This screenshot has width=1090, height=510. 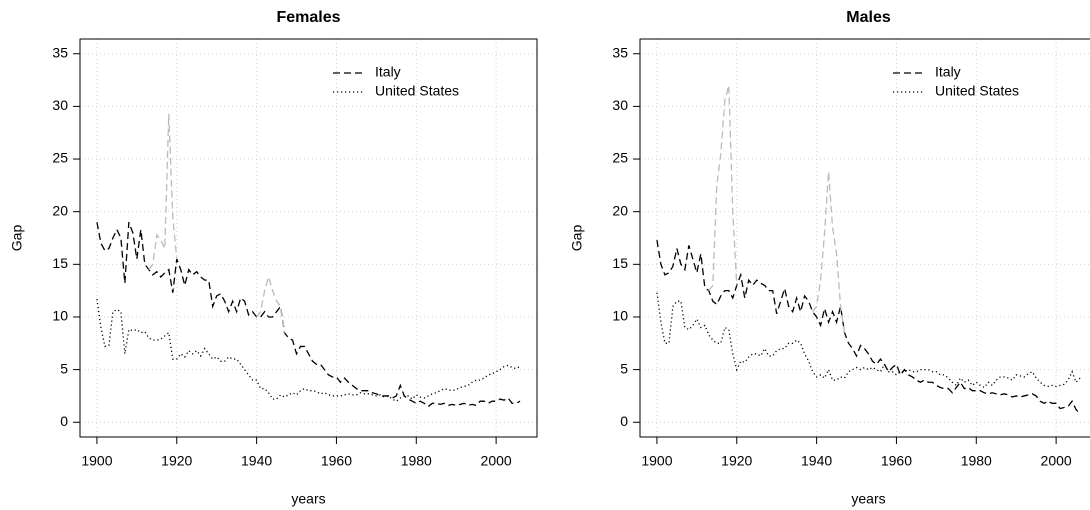 What do you see at coordinates (308, 17) in the screenshot?
I see `chart-title: Females` at bounding box center [308, 17].